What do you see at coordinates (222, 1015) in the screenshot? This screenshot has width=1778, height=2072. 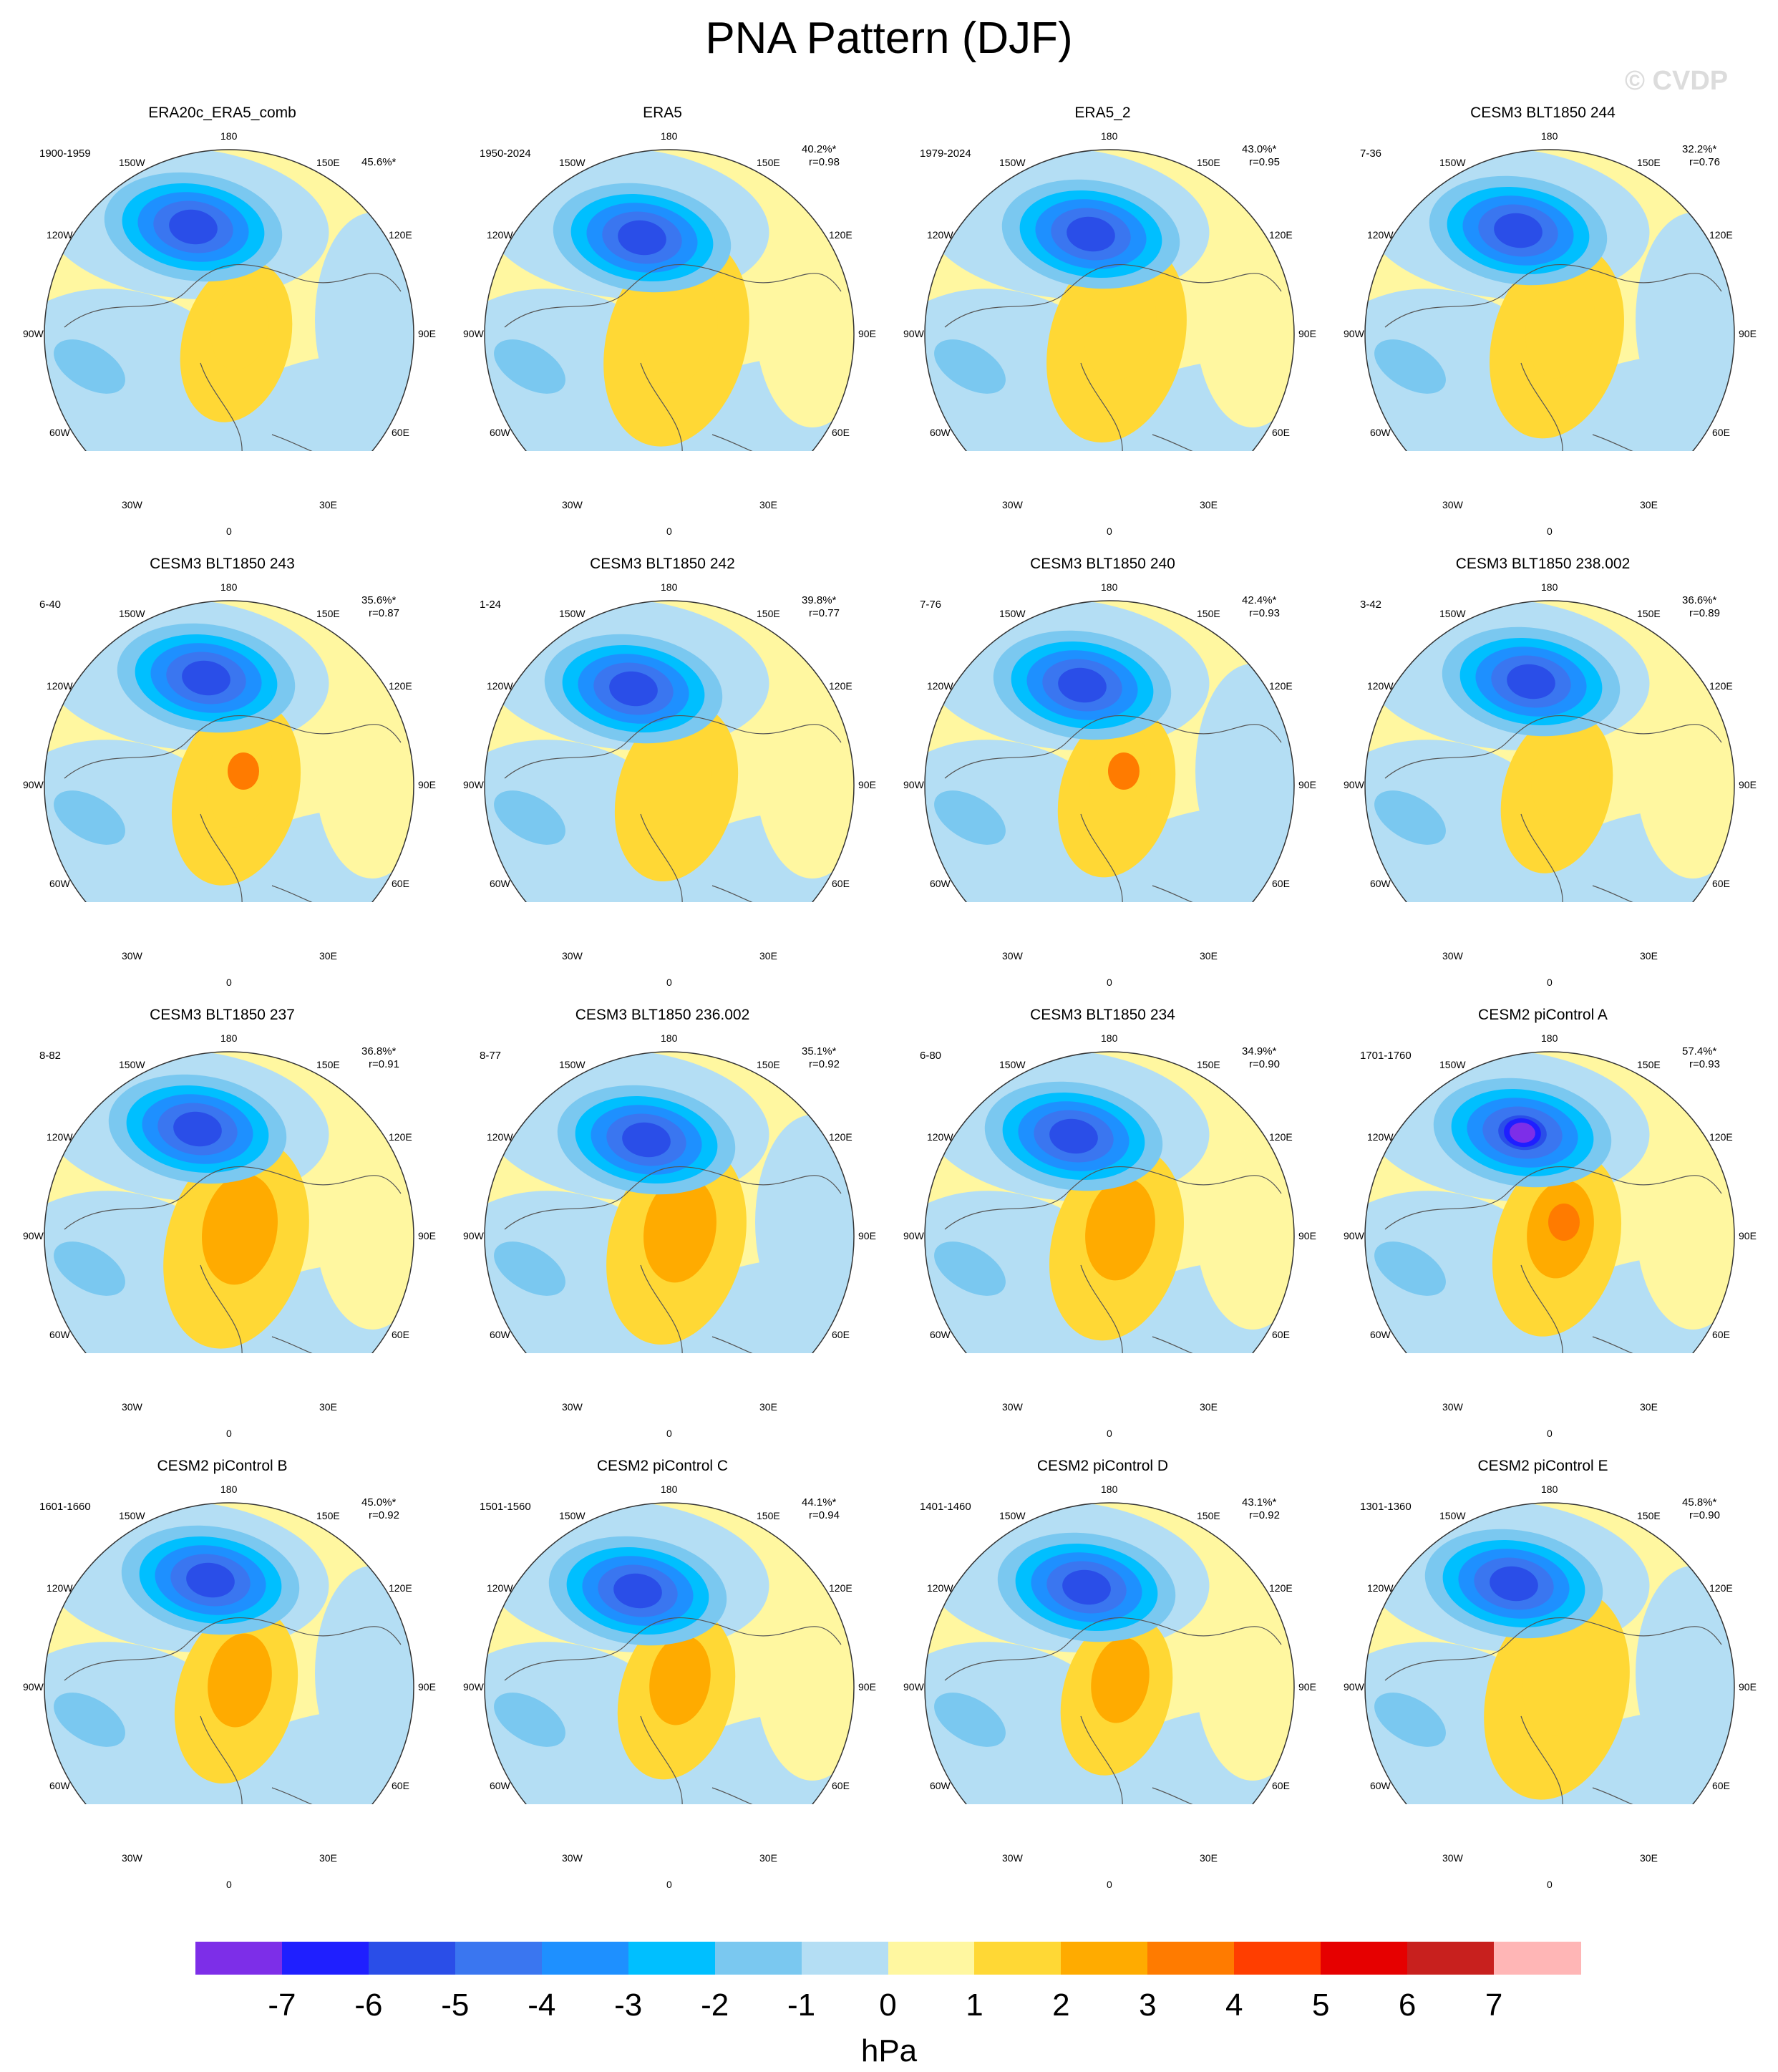 I see `panel-title: CESM3 BLT1850 237` at bounding box center [222, 1015].